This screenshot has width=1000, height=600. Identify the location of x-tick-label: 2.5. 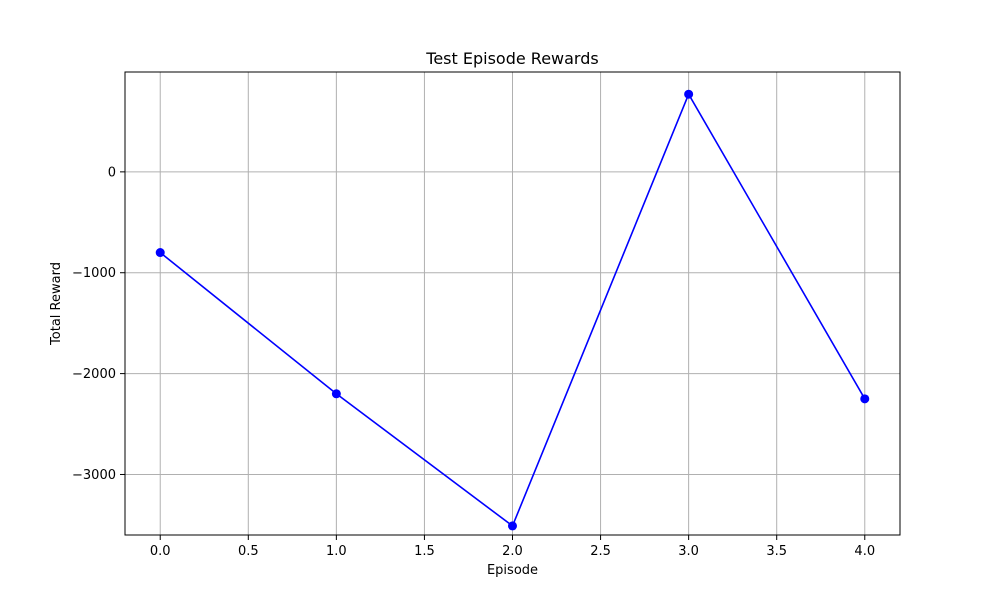
(600, 551).